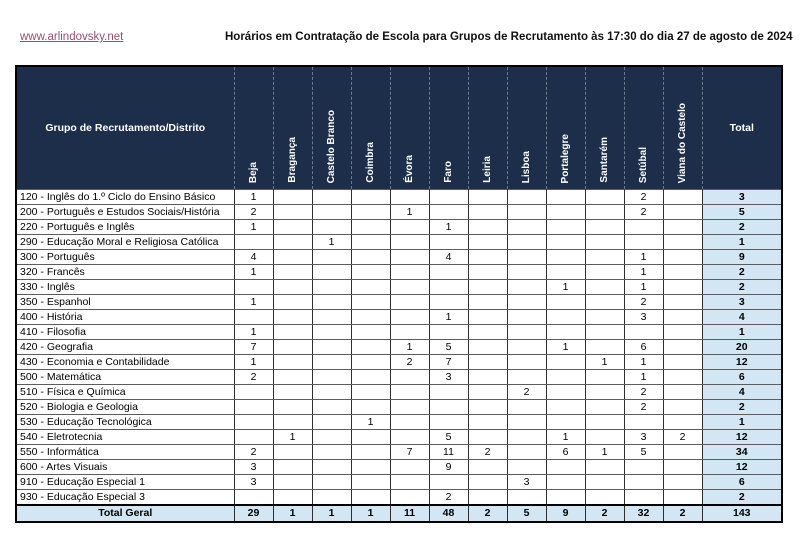 This screenshot has width=803, height=544. Describe the element at coordinates (125, 347) in the screenshot. I see `row-label: 420 - Geografia` at that location.